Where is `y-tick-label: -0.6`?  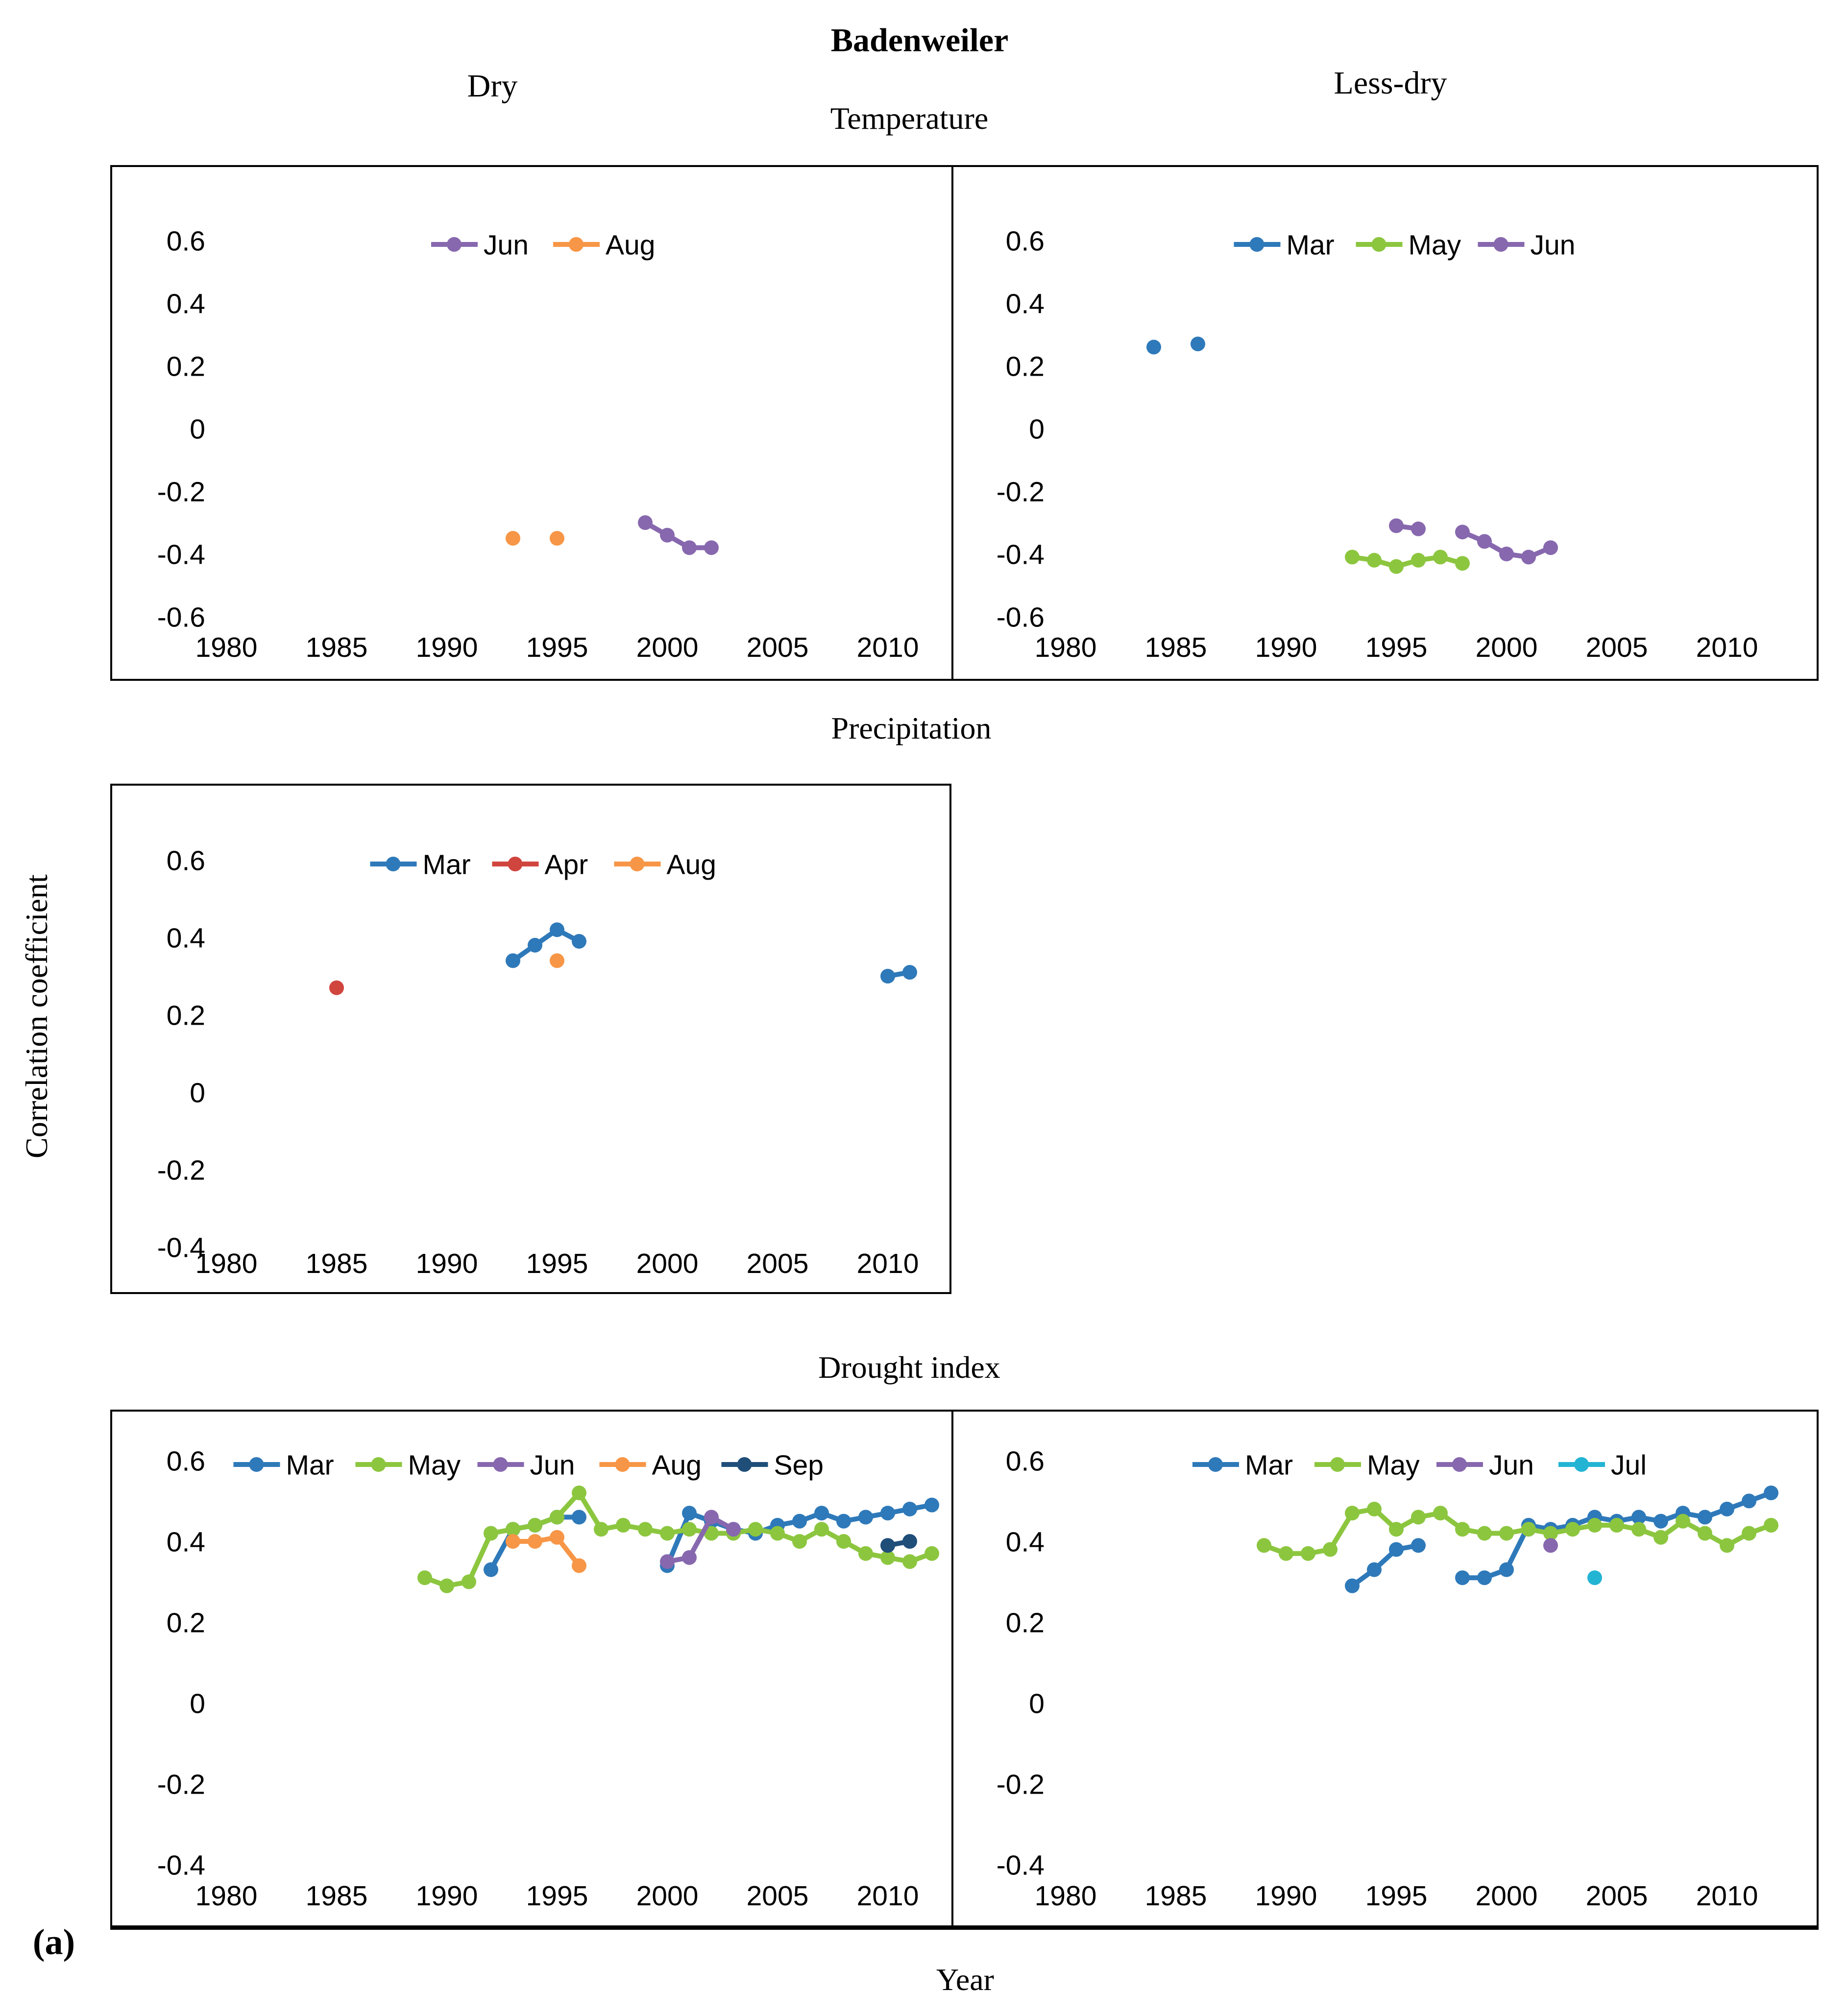 y-tick-label: -0.6 is located at coordinates (1021, 617).